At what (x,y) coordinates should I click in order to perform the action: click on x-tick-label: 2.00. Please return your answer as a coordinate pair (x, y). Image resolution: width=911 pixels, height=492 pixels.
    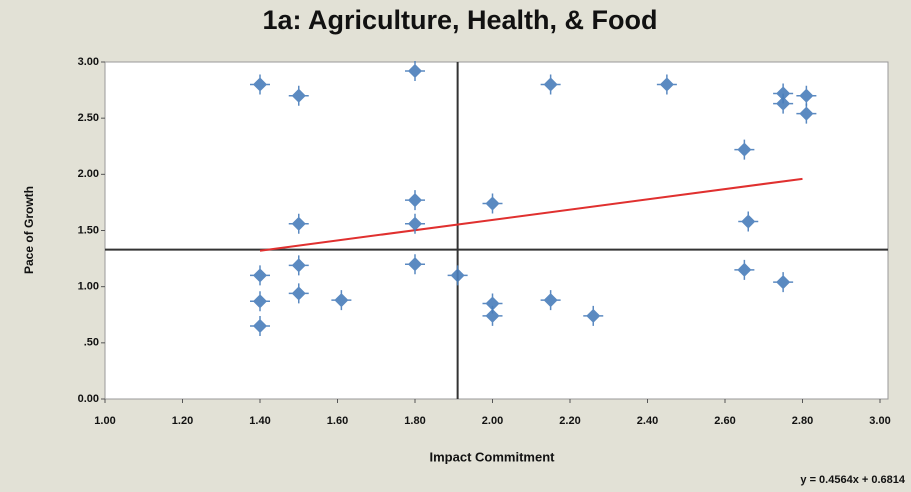
    Looking at the image, I should click on (492, 421).